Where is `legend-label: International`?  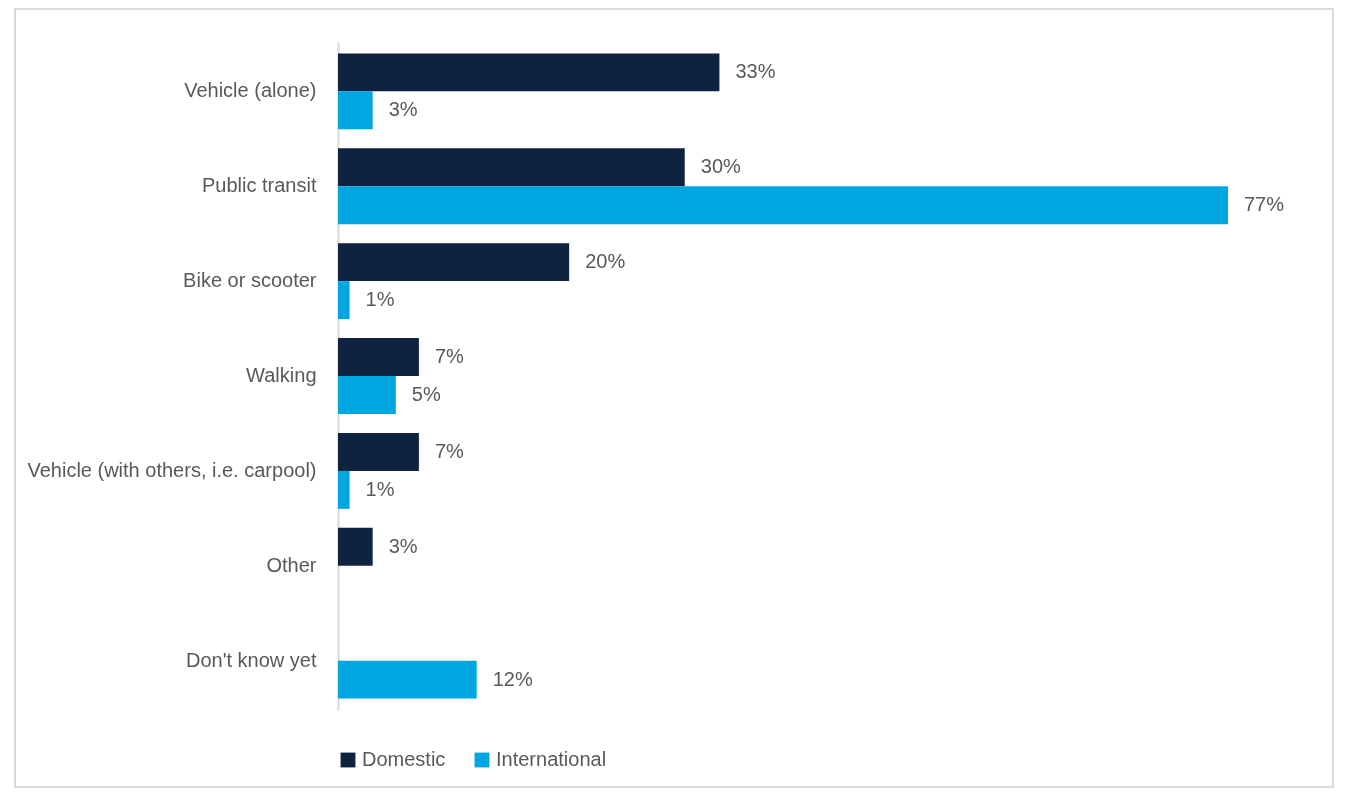 legend-label: International is located at coordinates (551, 759).